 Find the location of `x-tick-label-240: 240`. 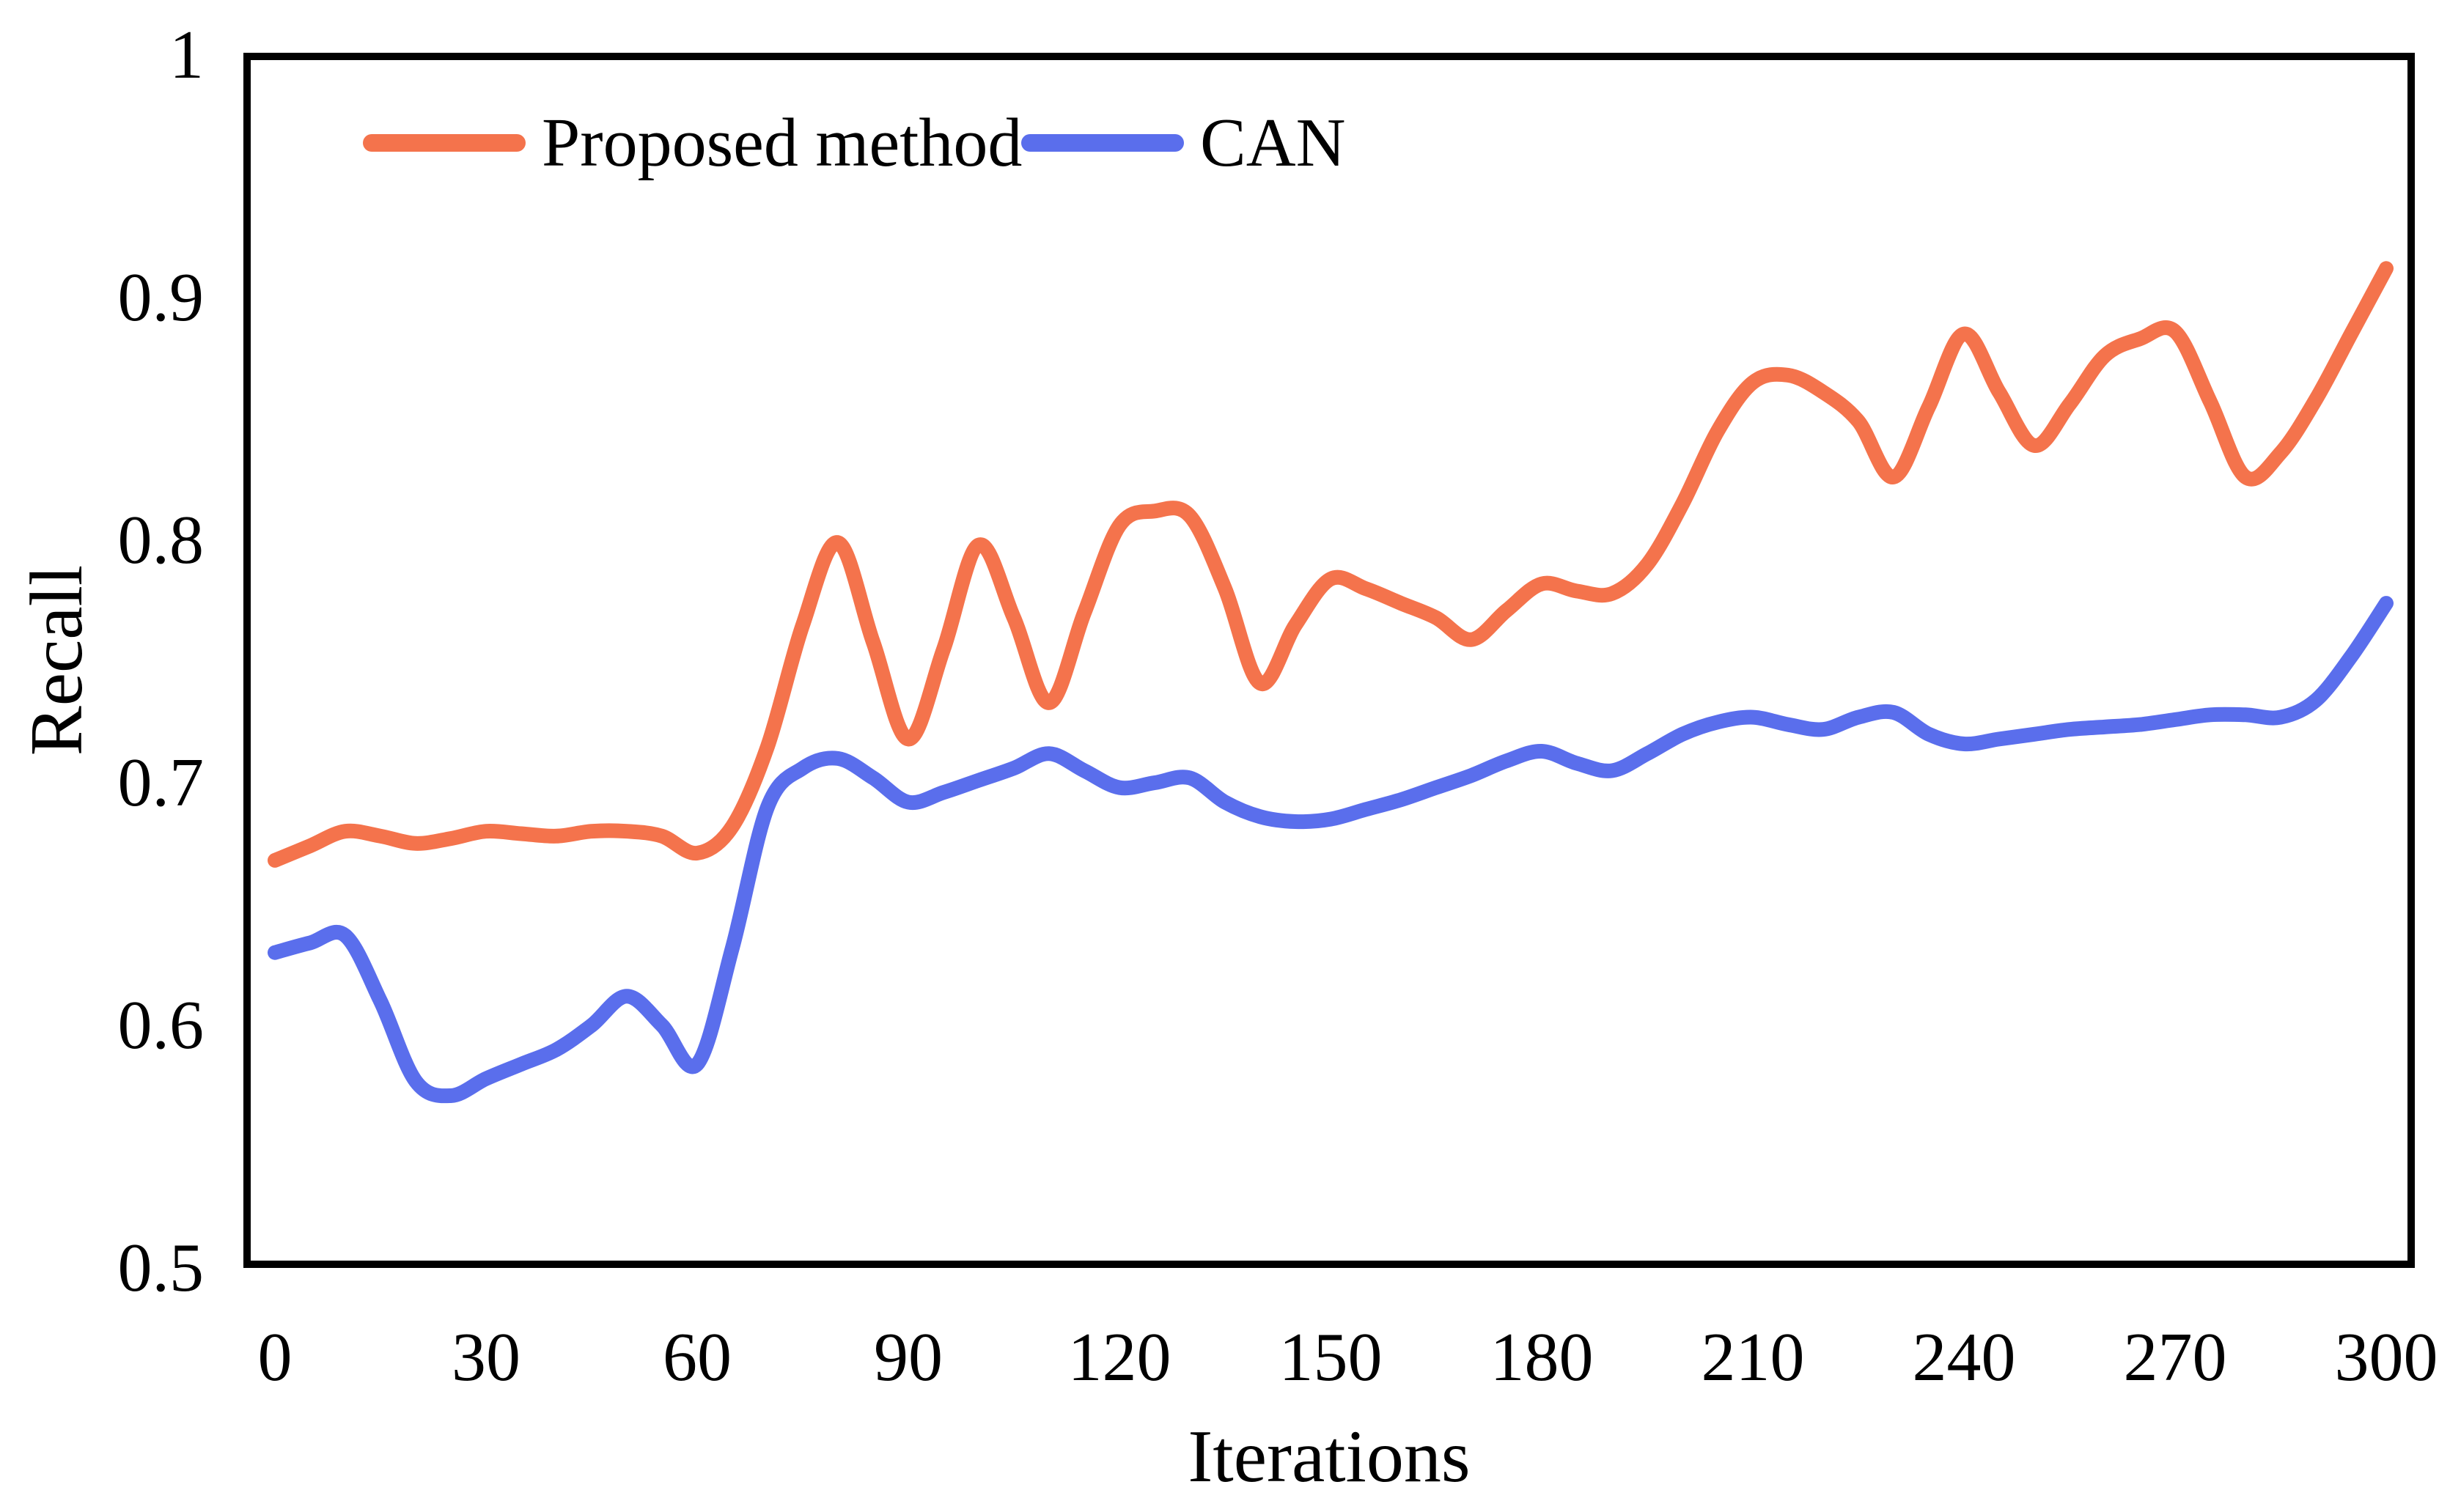

x-tick-label-240: 240 is located at coordinates (1964, 1357).